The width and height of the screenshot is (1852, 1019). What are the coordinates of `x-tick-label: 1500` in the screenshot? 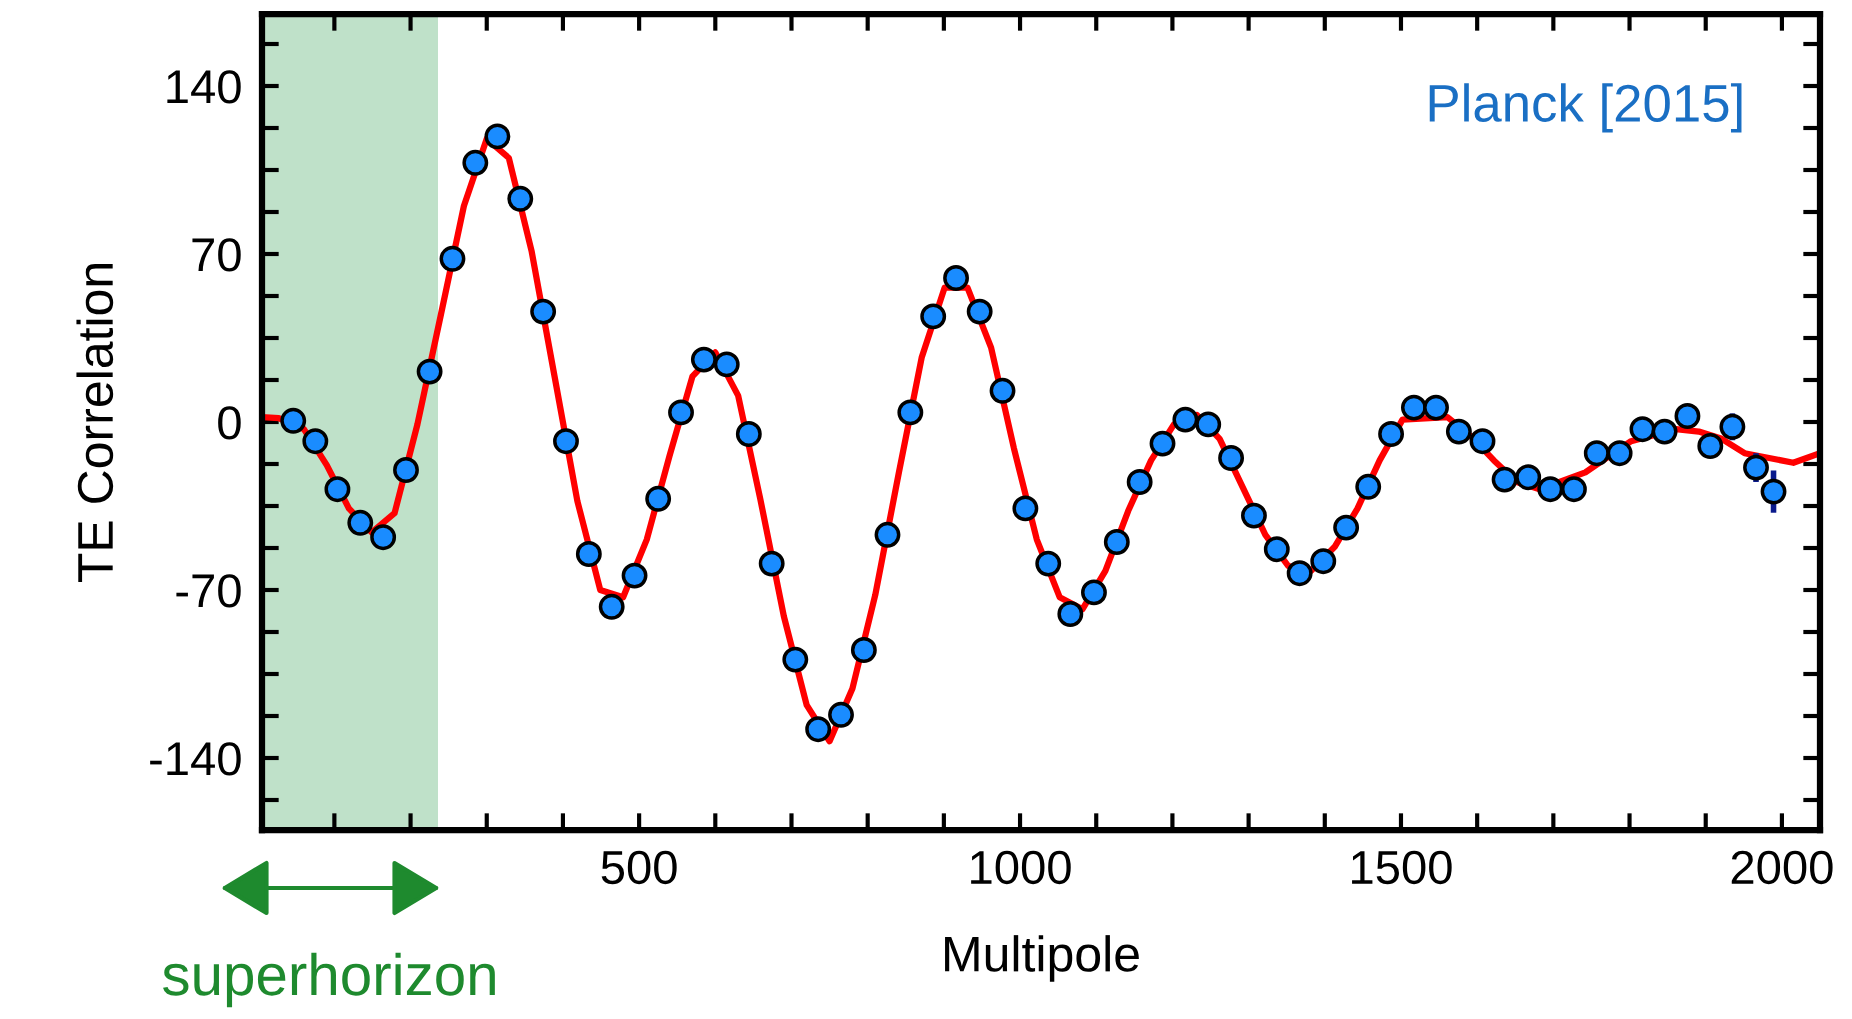 It's located at (1402, 867).